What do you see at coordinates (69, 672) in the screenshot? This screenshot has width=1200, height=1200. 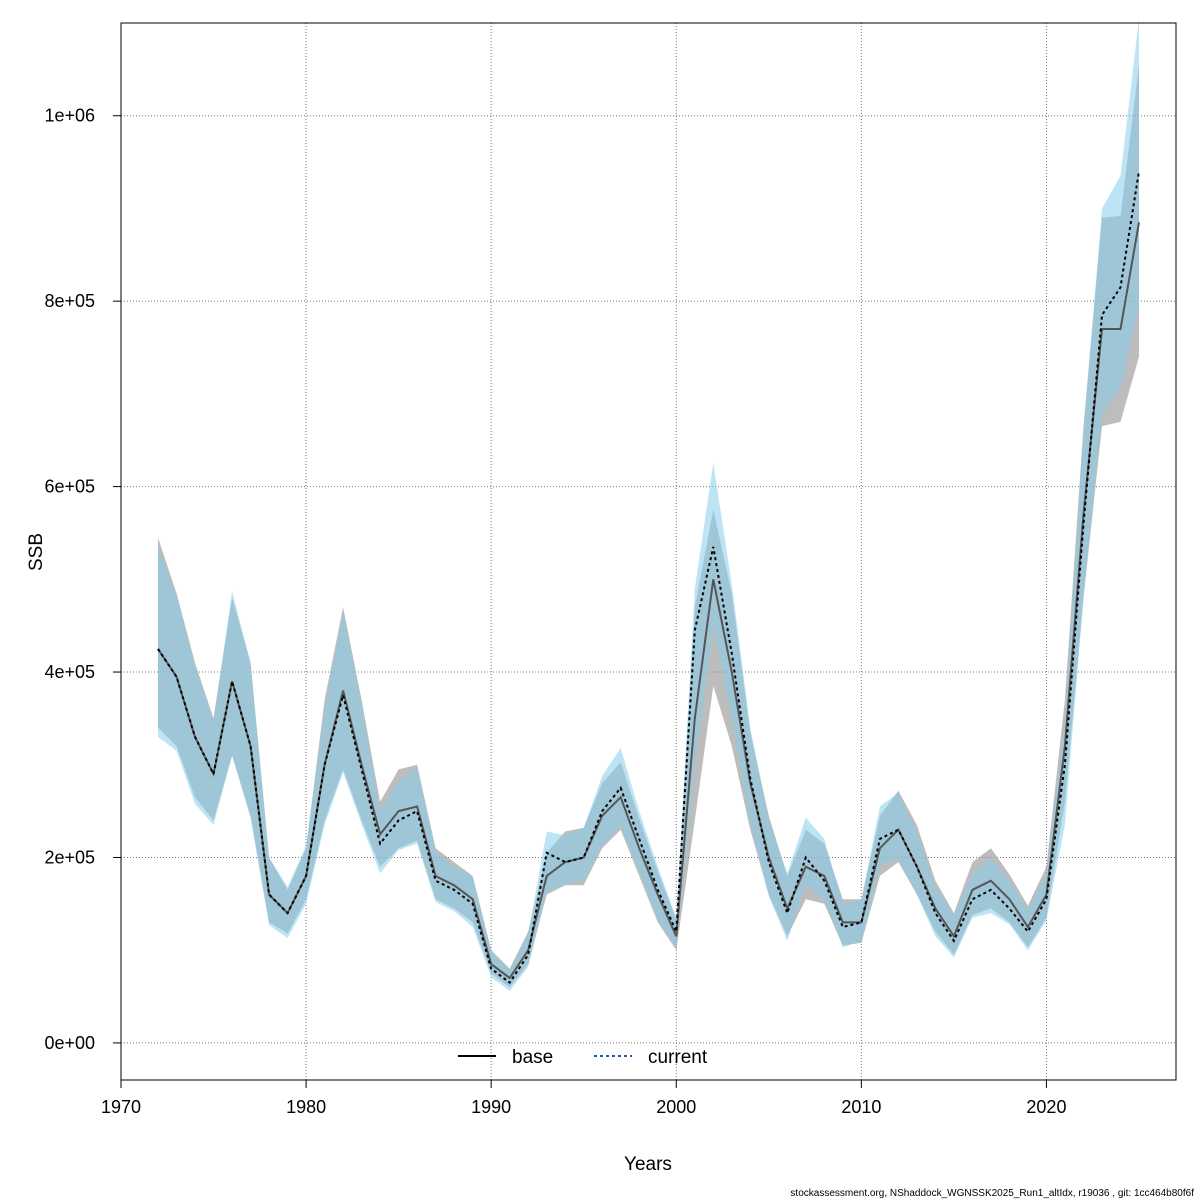 I see `y-tick-label: 4e+05` at bounding box center [69, 672].